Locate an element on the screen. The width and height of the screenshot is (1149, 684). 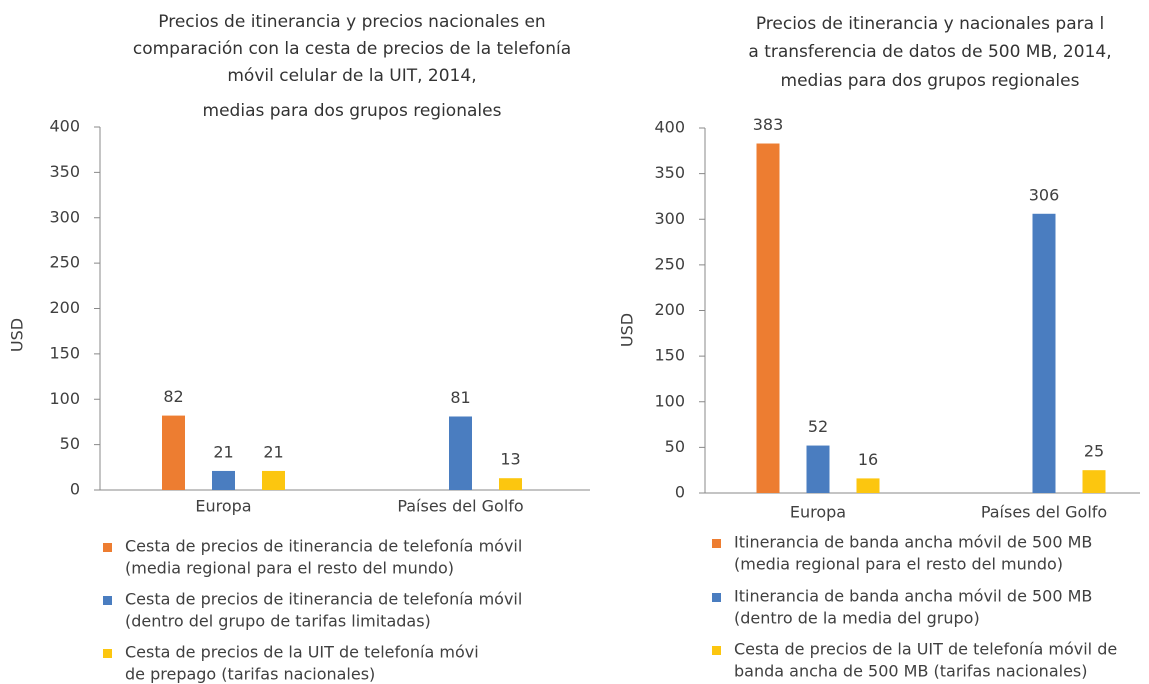
chart-title: móvil celular de la UIT, 2014, is located at coordinates (351, 76).